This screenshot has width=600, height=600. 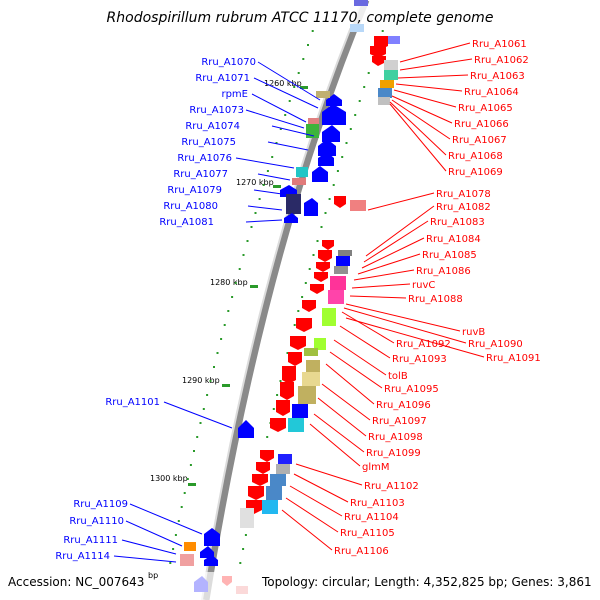 I want to click on gene-label: Rru_A1091, so click(x=513, y=358).